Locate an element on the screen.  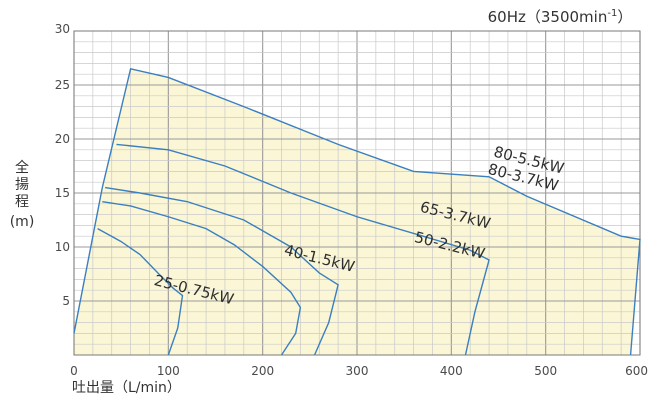
x-tick-label: 100 is located at coordinates (168, 371).